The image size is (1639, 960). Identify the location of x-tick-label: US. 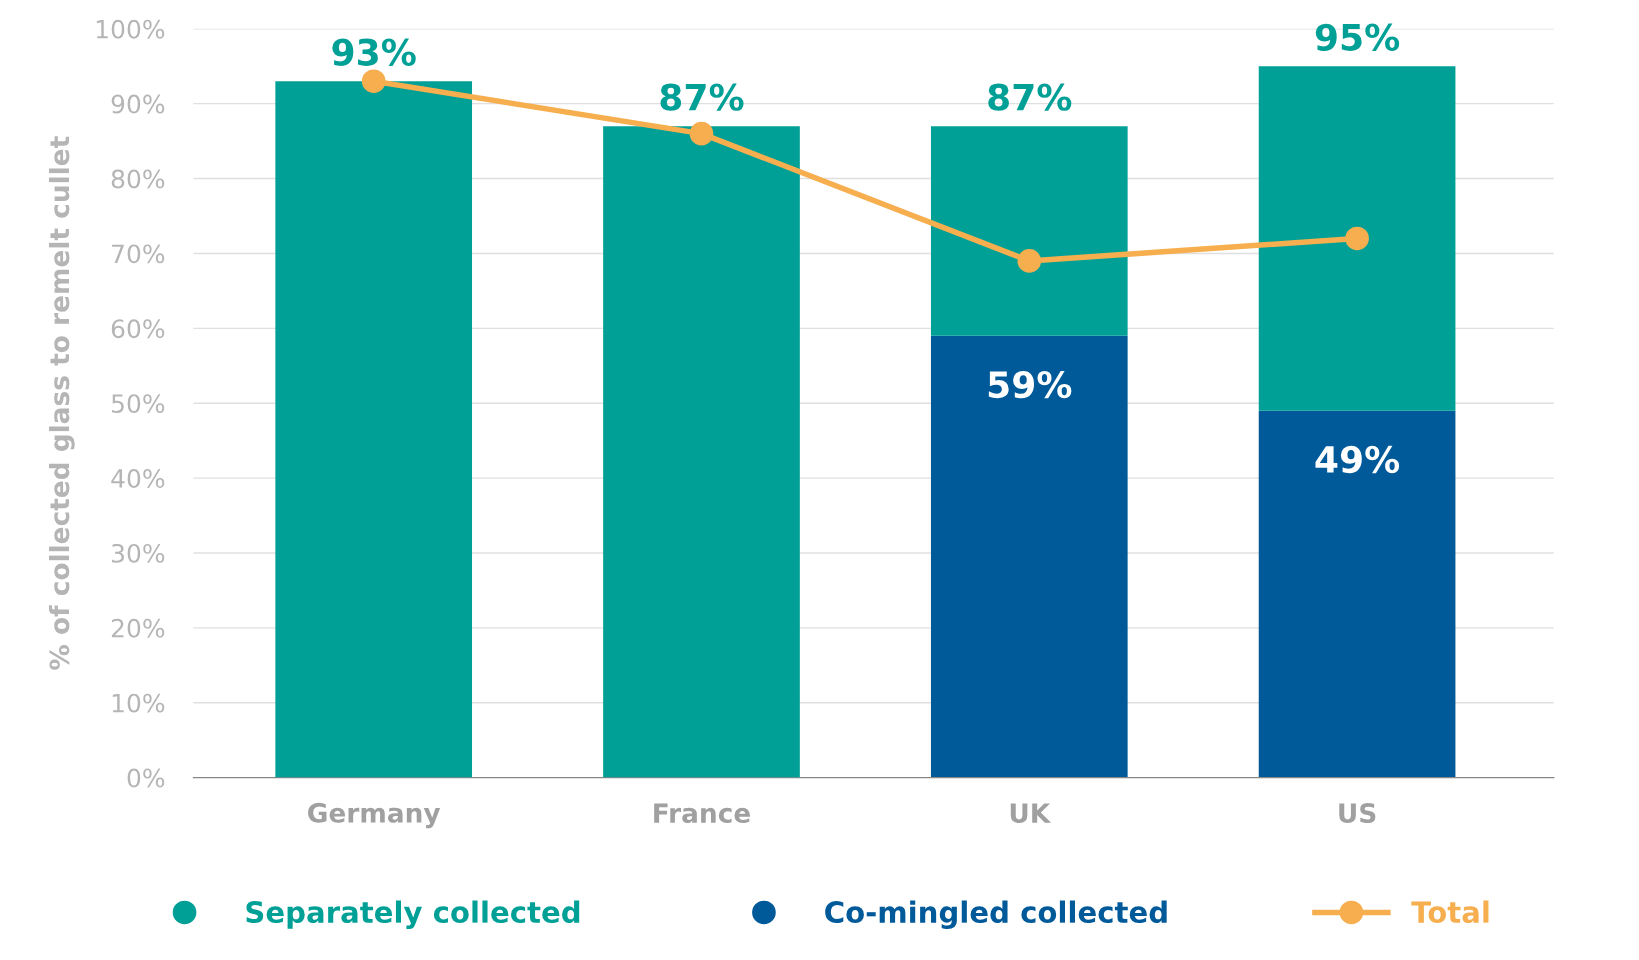
(1357, 813).